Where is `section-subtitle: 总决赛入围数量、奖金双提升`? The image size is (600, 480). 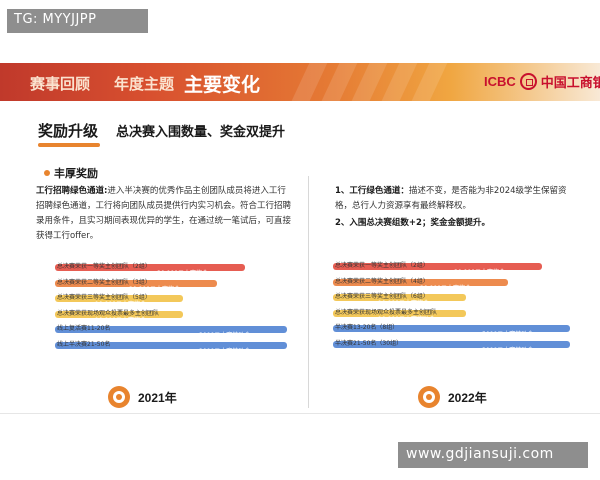 section-subtitle: 总决赛入围数量、奖金双提升 is located at coordinates (201, 132).